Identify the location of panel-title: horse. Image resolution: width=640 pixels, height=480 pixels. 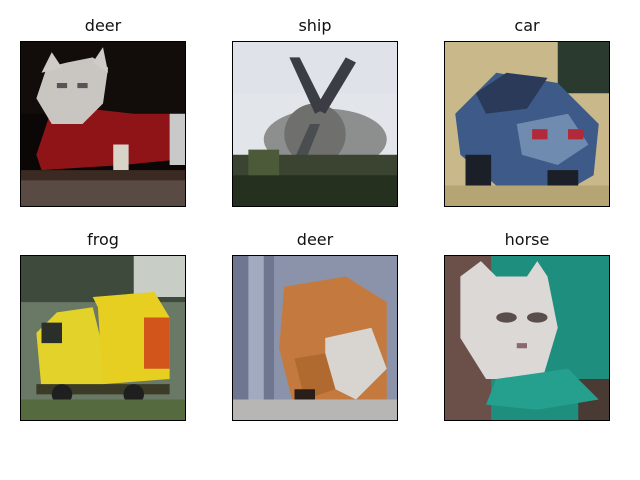
(527, 239).